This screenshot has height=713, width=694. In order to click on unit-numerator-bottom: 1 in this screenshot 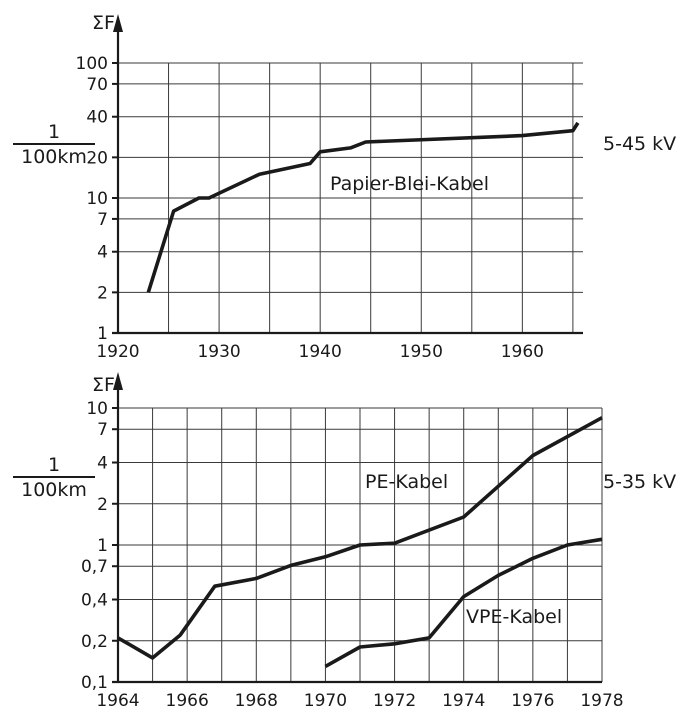, I will do `click(54, 465)`.